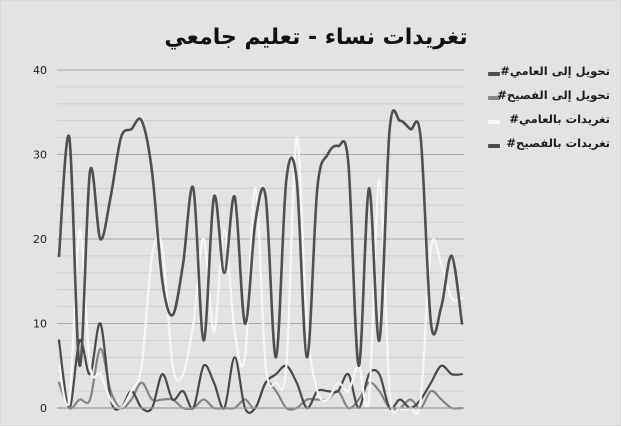 The height and width of the screenshot is (427, 621). What do you see at coordinates (316, 37) in the screenshot?
I see `chart-title: تغريدات نساء - تعليم جامعي` at bounding box center [316, 37].